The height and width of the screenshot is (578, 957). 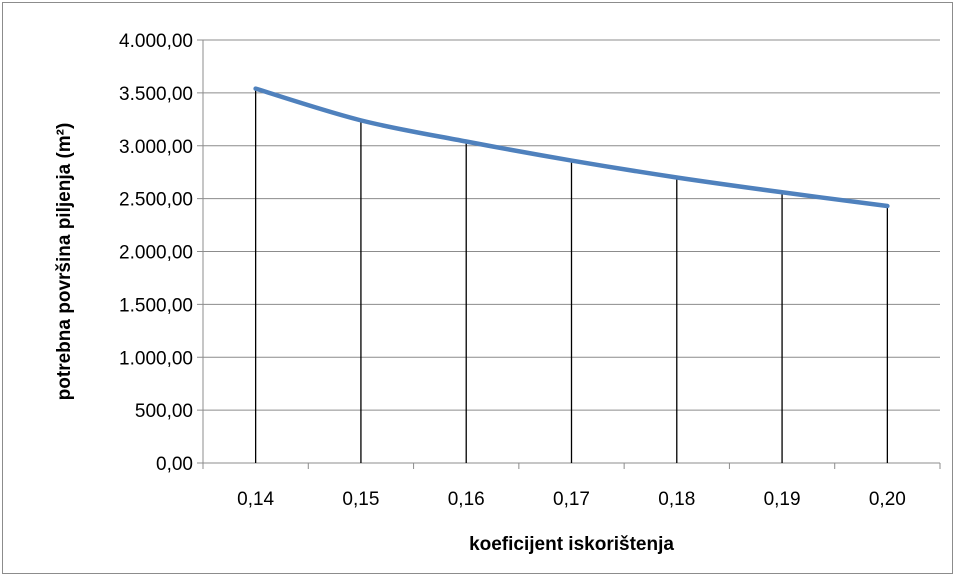 What do you see at coordinates (164, 411) in the screenshot?
I see `y-tick-label: 500,00` at bounding box center [164, 411].